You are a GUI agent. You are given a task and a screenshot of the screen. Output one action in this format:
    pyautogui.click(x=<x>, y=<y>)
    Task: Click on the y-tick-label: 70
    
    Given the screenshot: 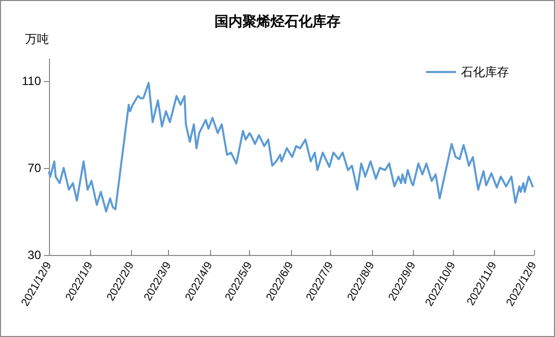 What is the action you would take?
    pyautogui.click(x=35, y=167)
    